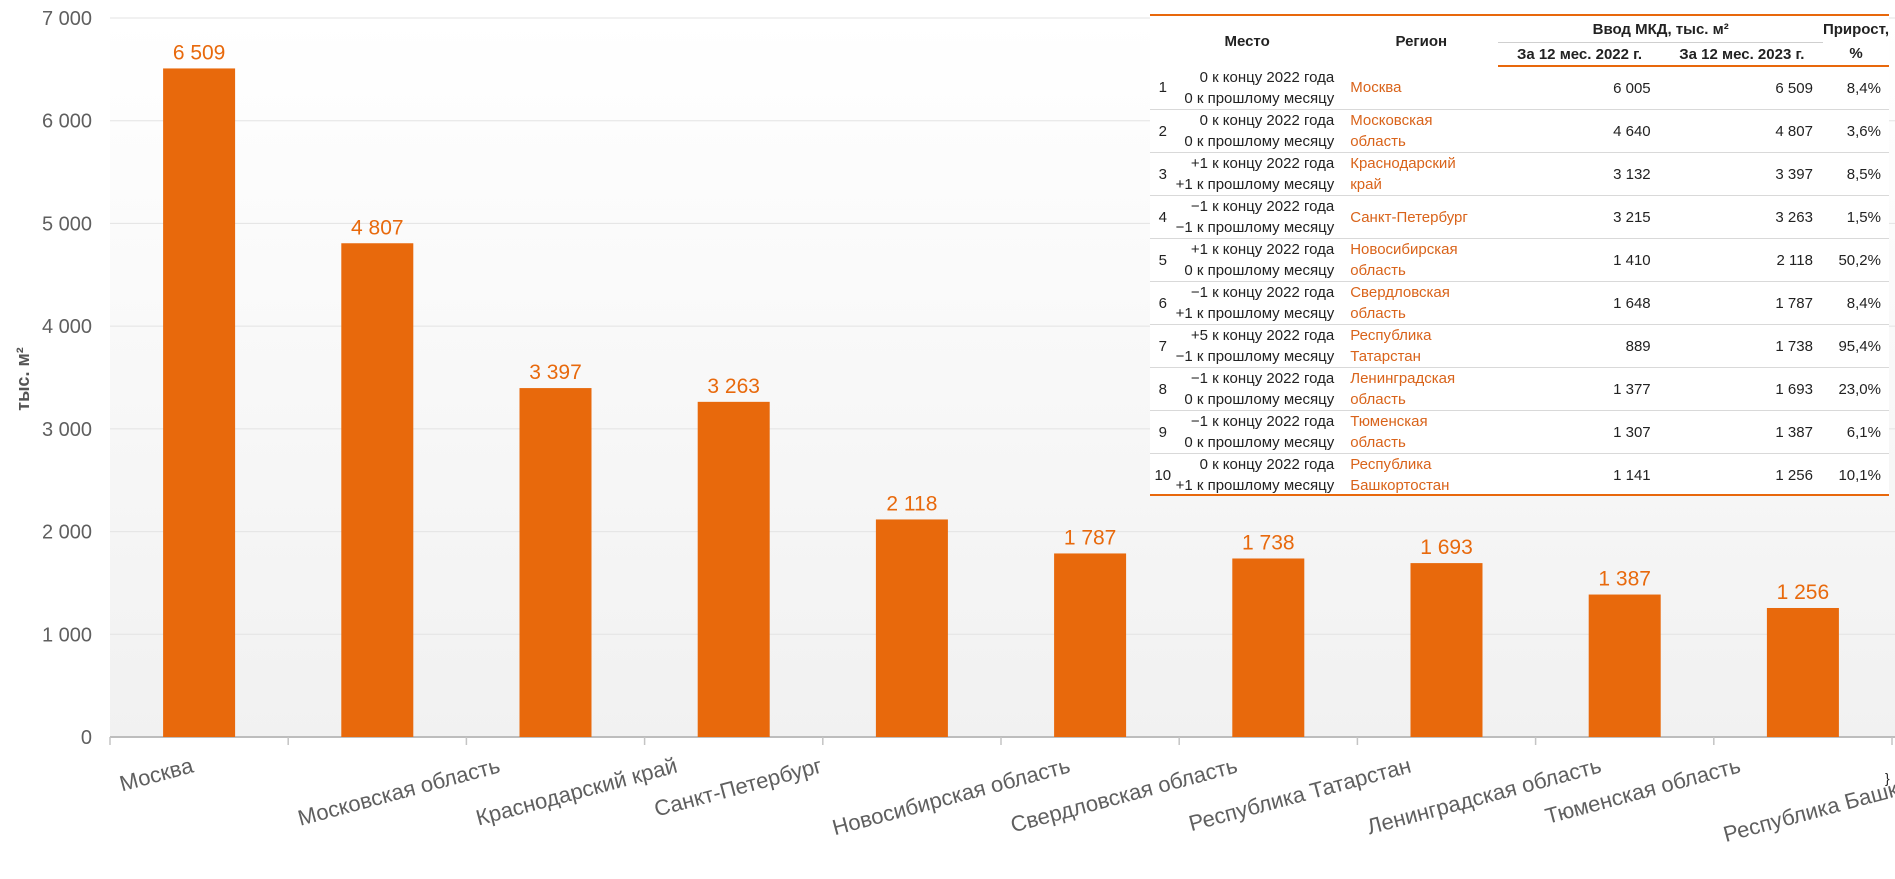  What do you see at coordinates (1260, 174) in the screenshot?
I see `rank-change-cell: +1 к концу 2022 года +1 к прошлому месяцу` at bounding box center [1260, 174].